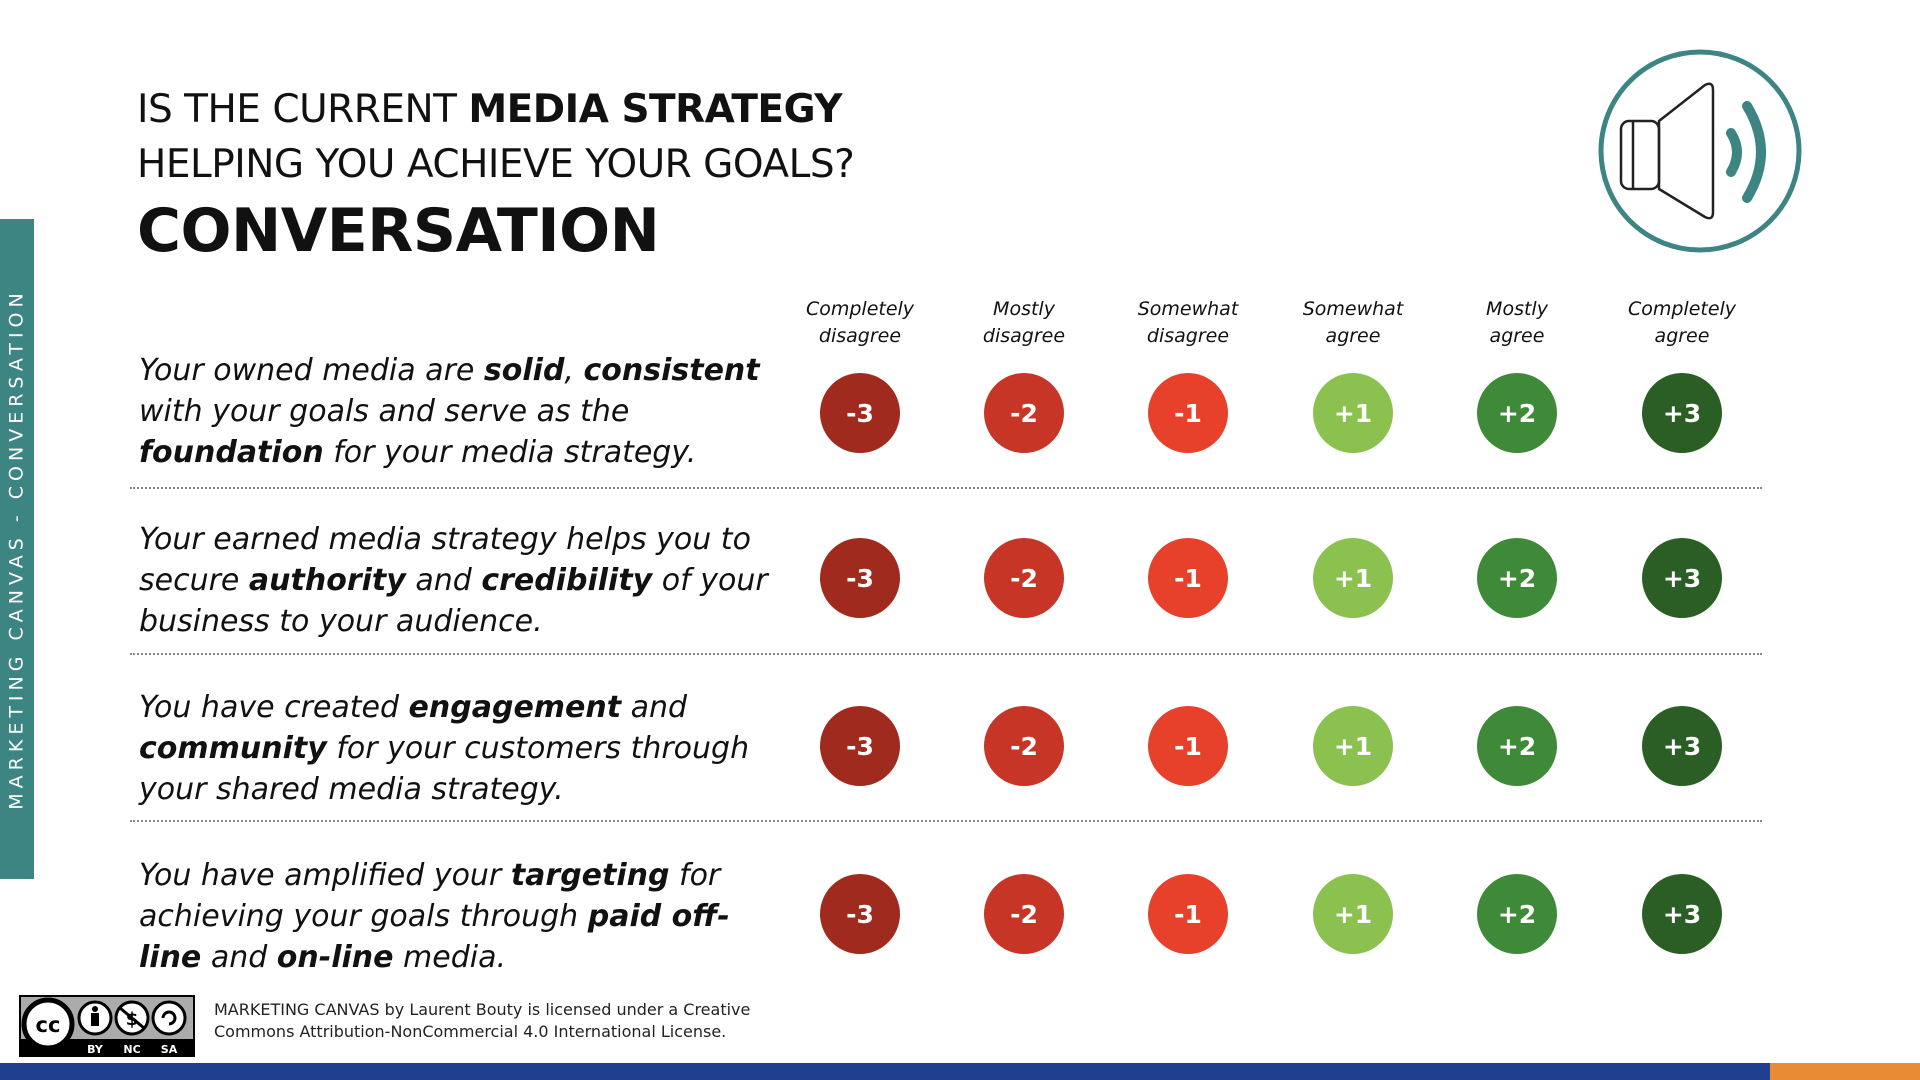 The image size is (1920, 1080). What do you see at coordinates (303, 109) in the screenshot?
I see `title-line-1-prefix: IS THE CURRENT` at bounding box center [303, 109].